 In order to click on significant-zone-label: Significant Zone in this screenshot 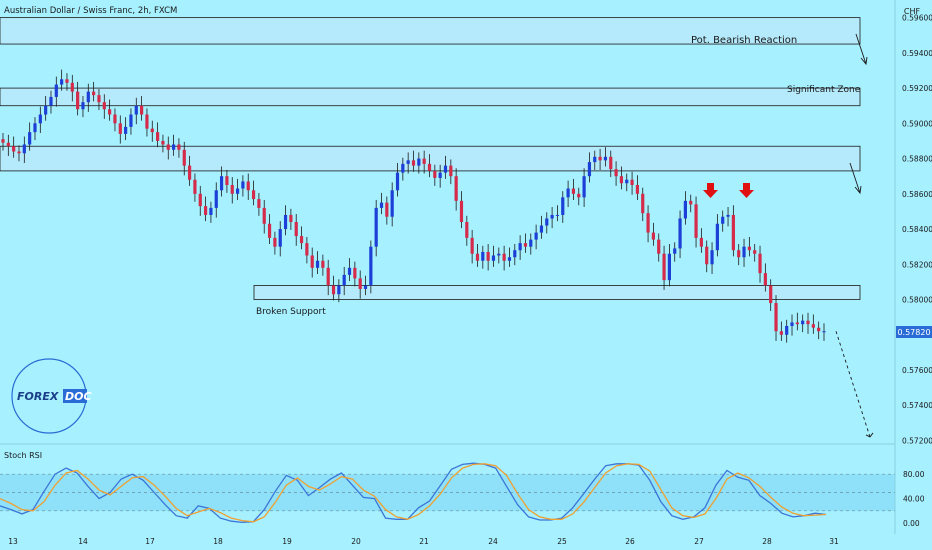, I will do `click(824, 90)`.